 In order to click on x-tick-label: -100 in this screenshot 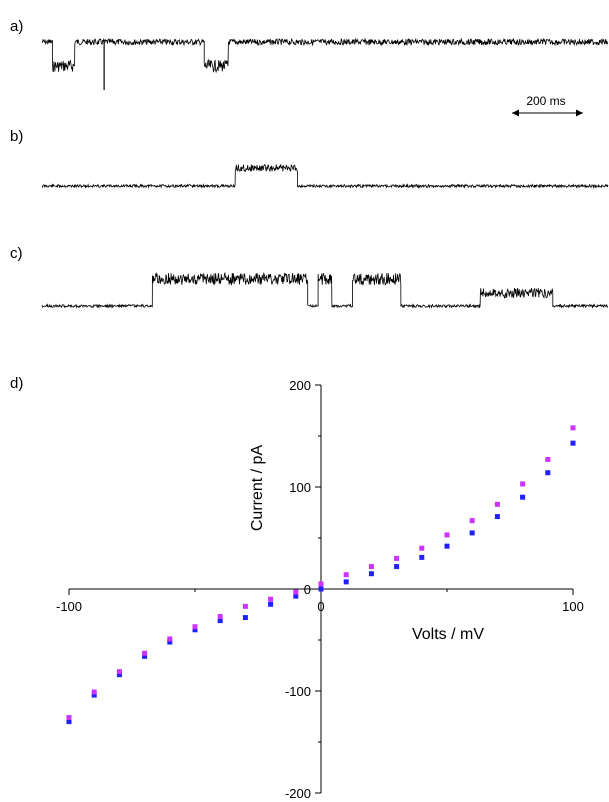, I will do `click(69, 606)`.